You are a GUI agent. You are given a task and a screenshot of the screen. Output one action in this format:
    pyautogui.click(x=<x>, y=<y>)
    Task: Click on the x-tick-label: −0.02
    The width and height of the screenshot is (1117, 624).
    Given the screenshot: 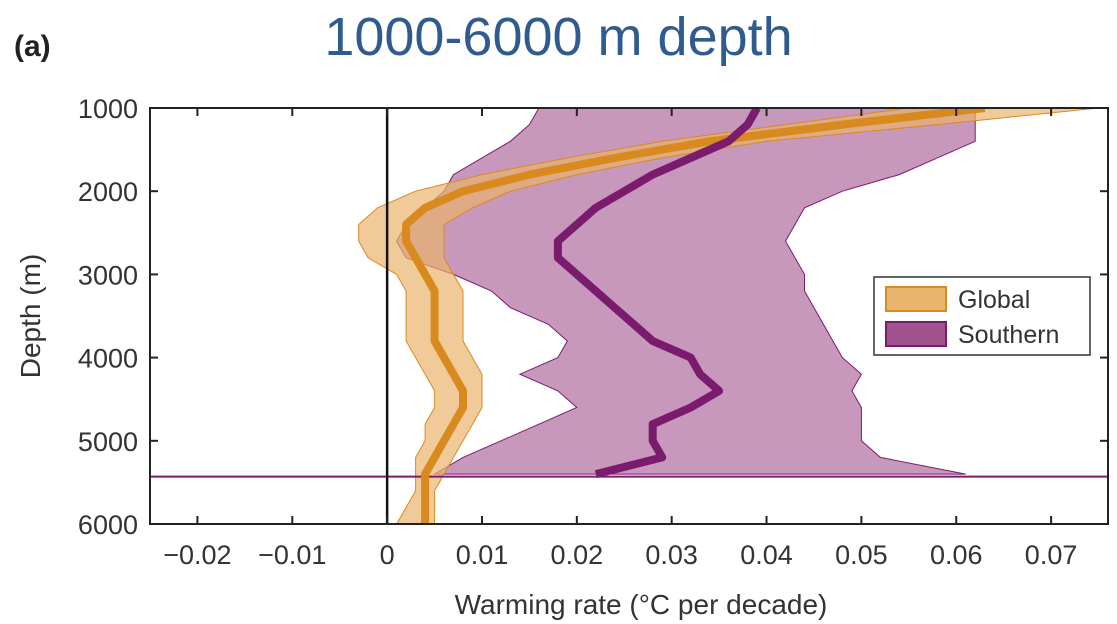 What is the action you would take?
    pyautogui.click(x=197, y=555)
    